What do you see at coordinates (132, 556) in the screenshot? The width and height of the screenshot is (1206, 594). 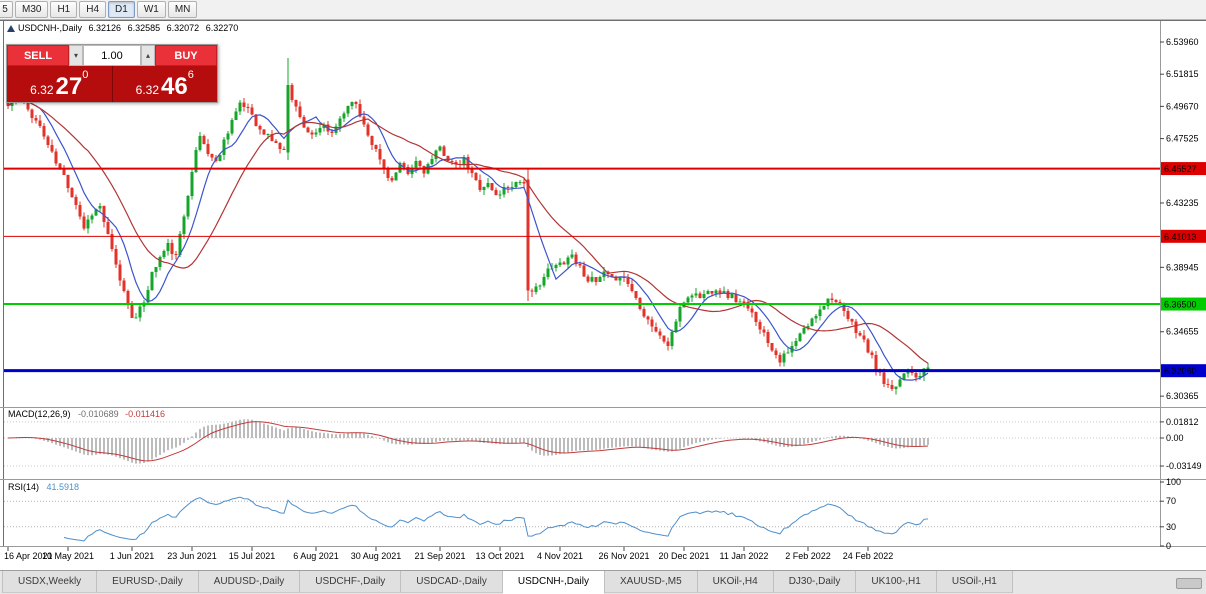 I see `svg-text: 1 Jun 2021` at bounding box center [132, 556].